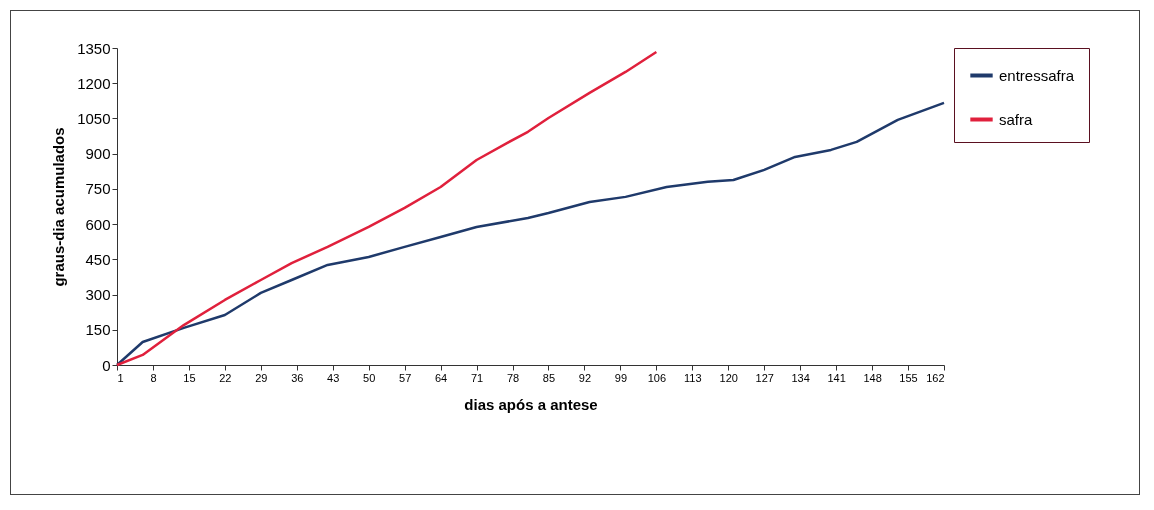 The width and height of the screenshot is (1154, 510). Describe the element at coordinates (106, 365) in the screenshot. I see `y-tick-label: 0` at that location.